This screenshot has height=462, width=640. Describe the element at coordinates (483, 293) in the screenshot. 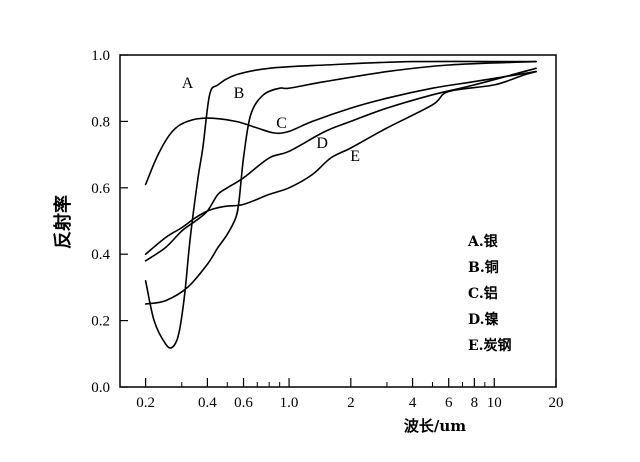

I see `legend-entry-aluminium: C.铝` at that location.